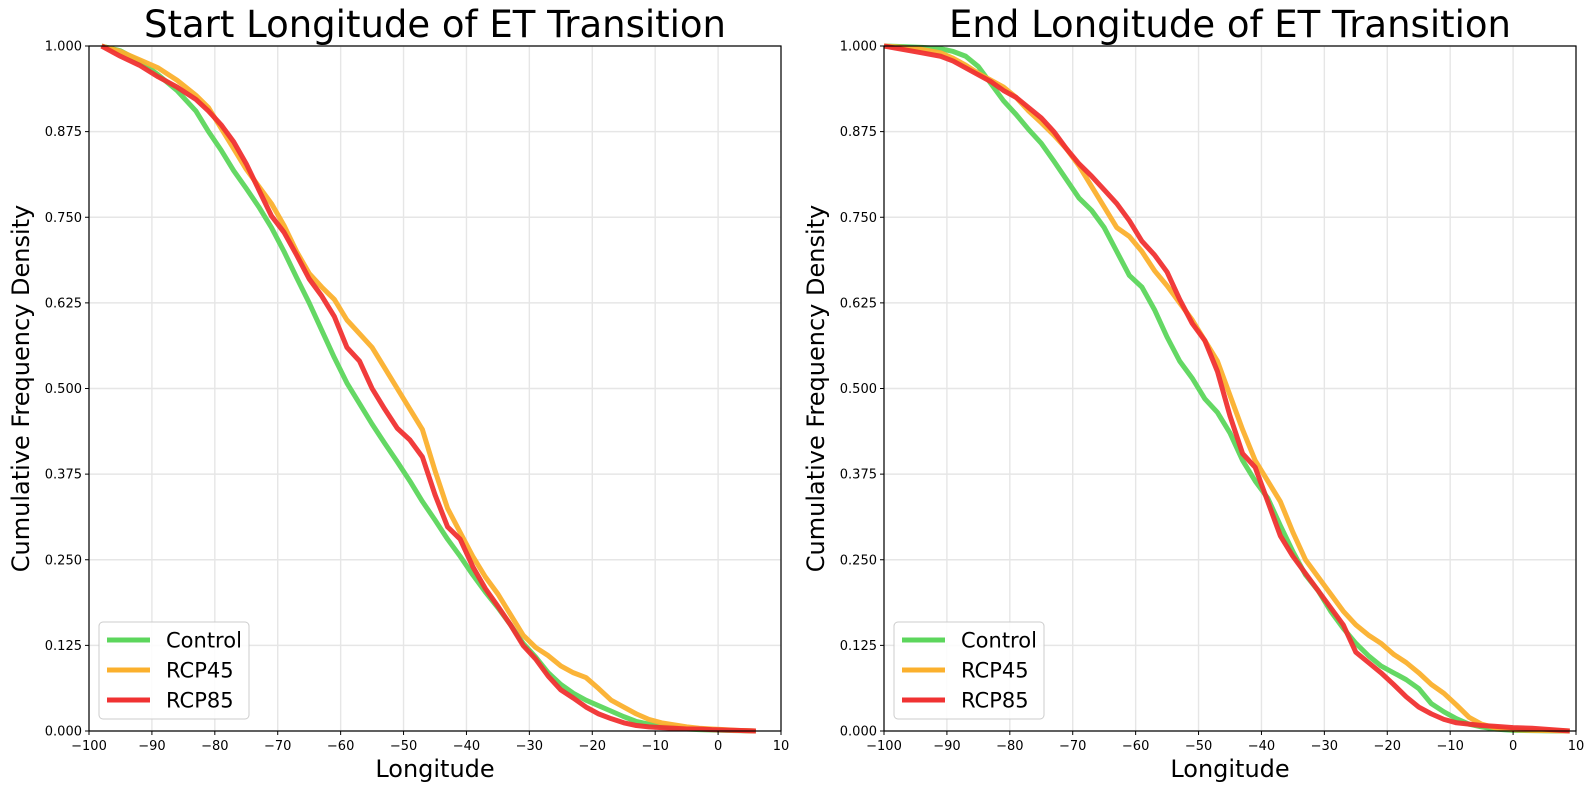 The height and width of the screenshot is (790, 1589). Describe the element at coordinates (1230, 24) in the screenshot. I see `chart-title: End Longitude of ET Transition` at that location.